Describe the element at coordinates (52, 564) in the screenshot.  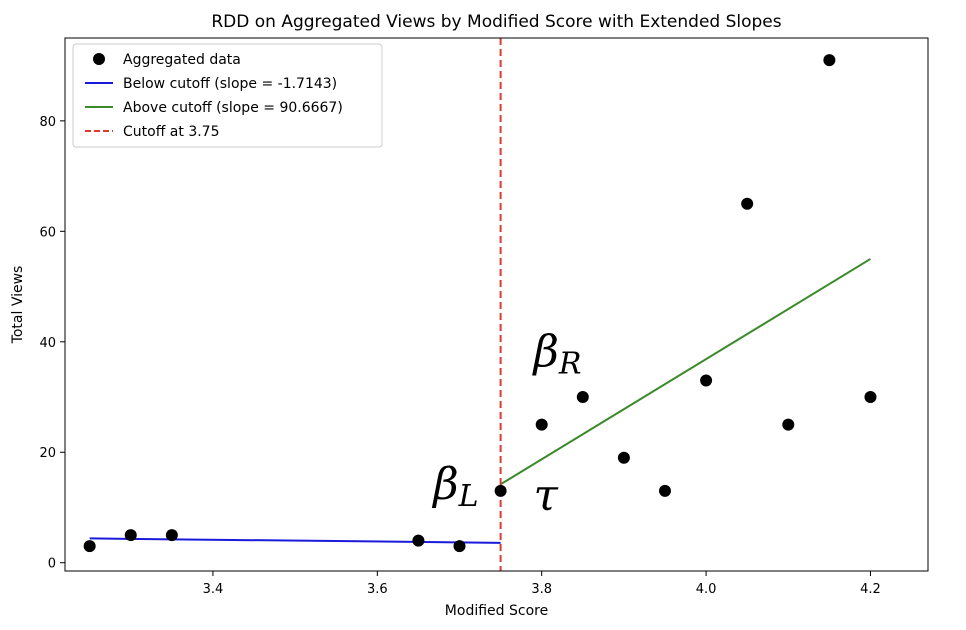
I see `y-tick-label: 0` at that location.